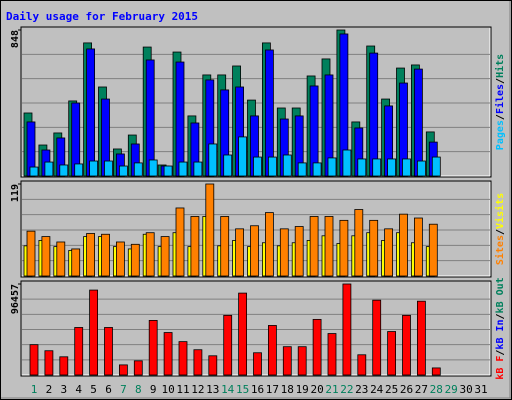 Image resolution: width=512 pixels, height=400 pixels. What do you see at coordinates (102, 16) in the screenshot?
I see `chart-title: Daily usage for February 2015` at bounding box center [102, 16].